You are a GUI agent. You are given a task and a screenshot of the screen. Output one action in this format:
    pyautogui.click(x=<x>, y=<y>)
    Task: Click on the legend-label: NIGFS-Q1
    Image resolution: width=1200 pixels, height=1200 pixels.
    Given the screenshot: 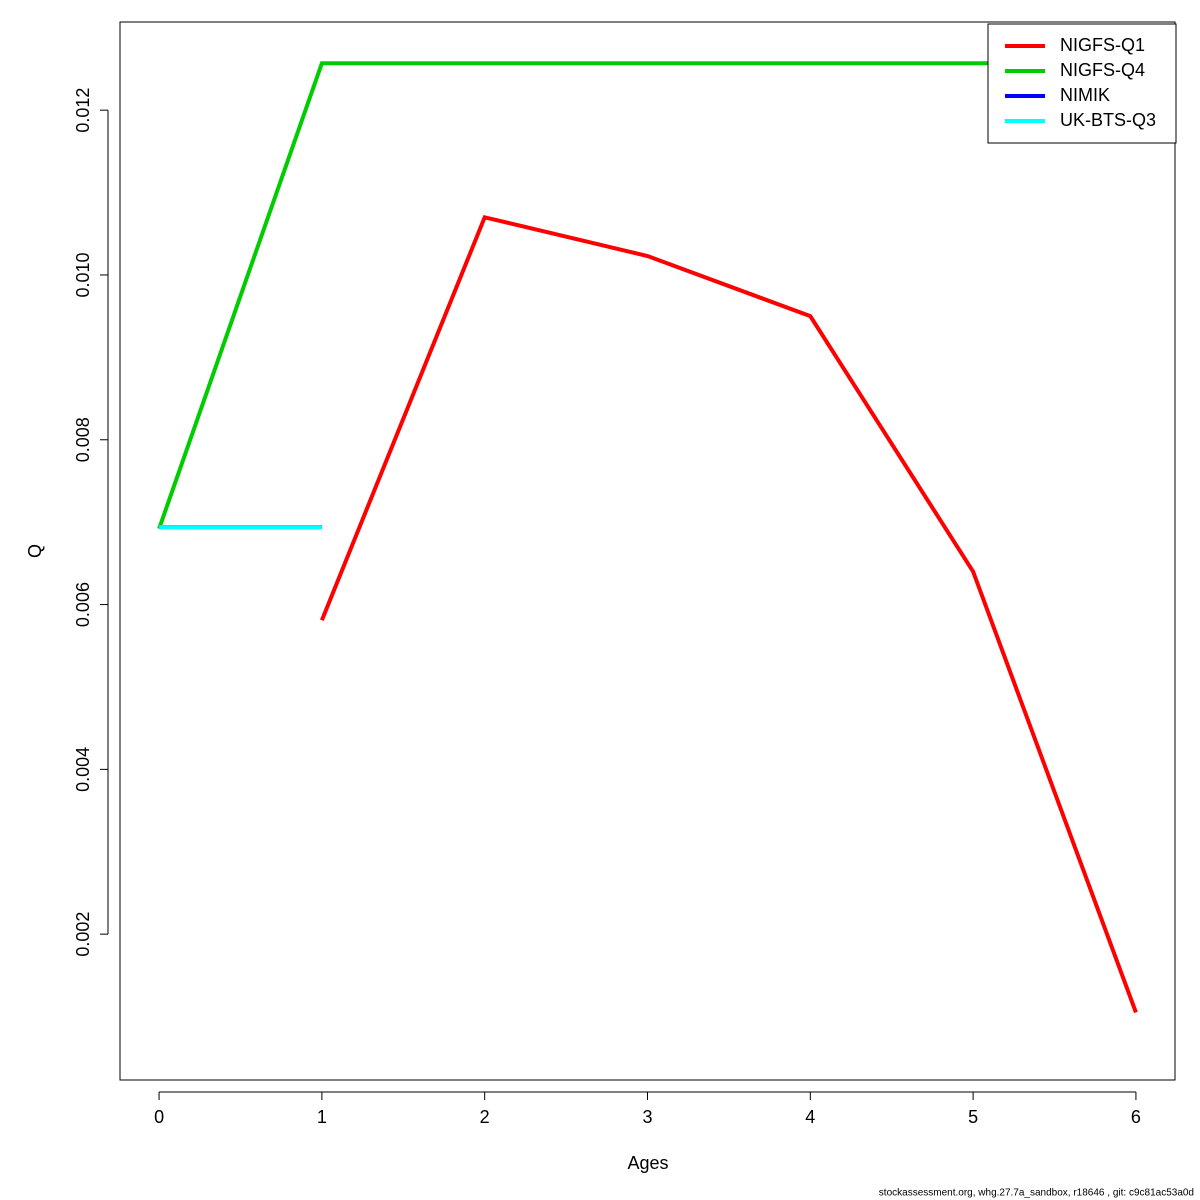 What is the action you would take?
    pyautogui.click(x=1102, y=45)
    